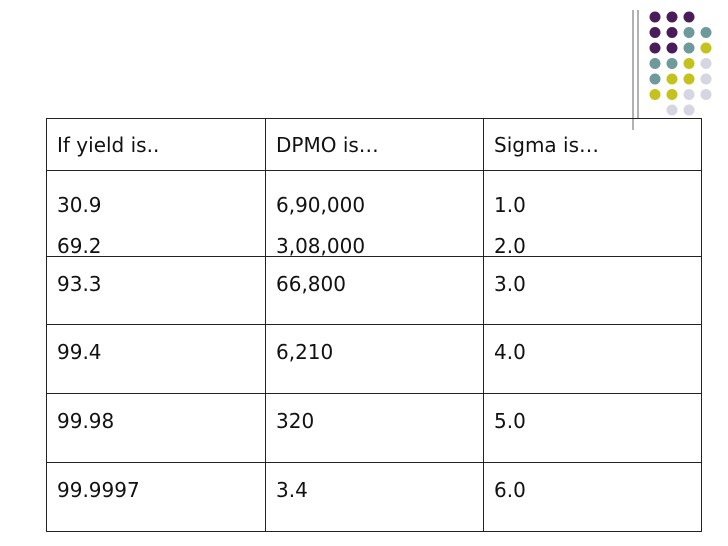 This screenshot has height=546, width=728. I want to click on cell-text: 1.0, so click(510, 205).